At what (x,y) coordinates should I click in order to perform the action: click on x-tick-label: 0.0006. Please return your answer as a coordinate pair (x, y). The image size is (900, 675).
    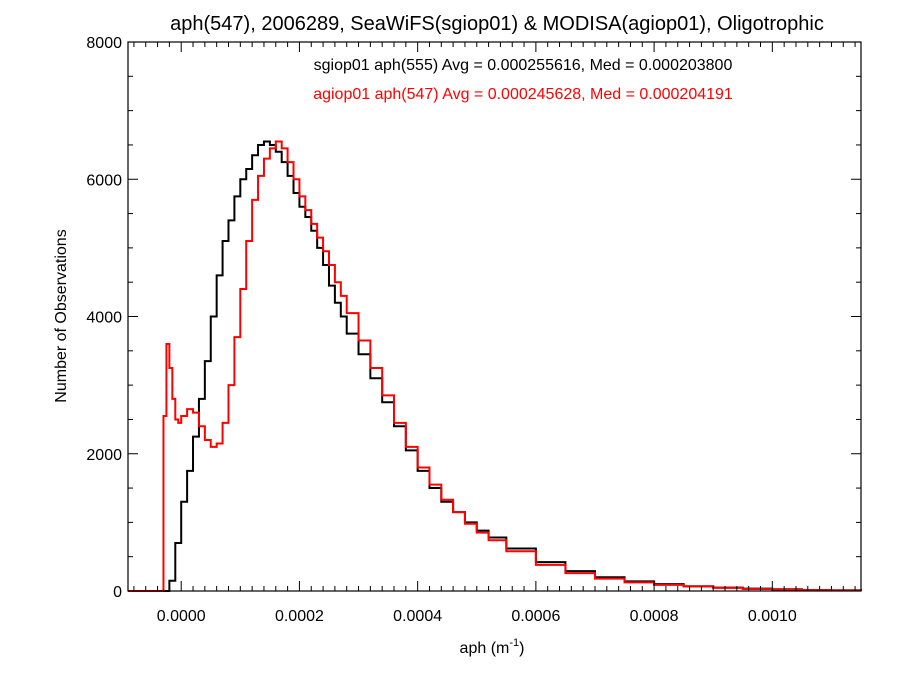
    Looking at the image, I should click on (535, 616).